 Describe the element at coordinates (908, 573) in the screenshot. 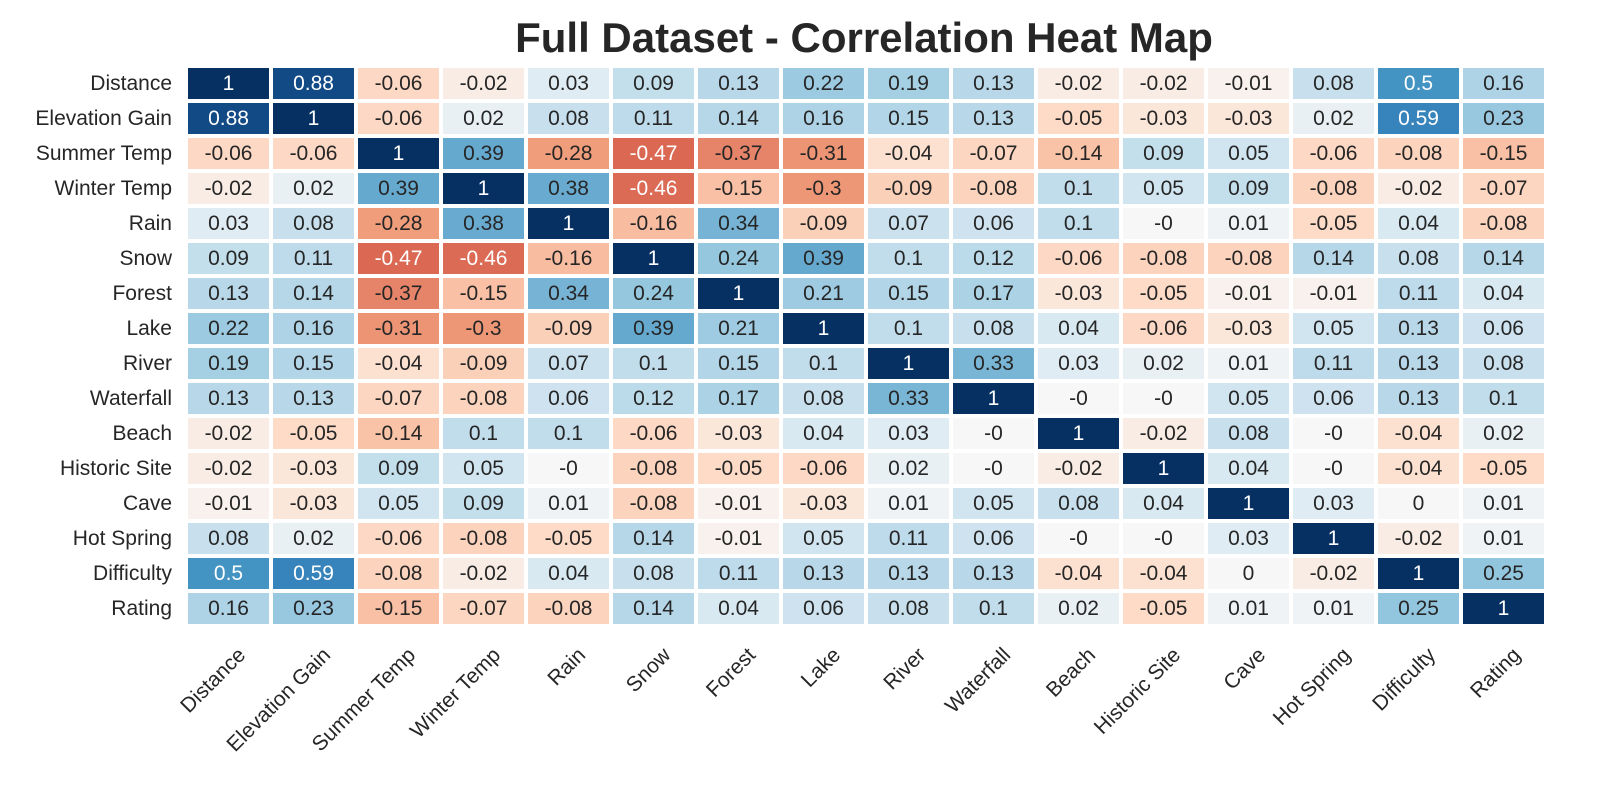

I see `heatmap-cell-difficulty-river` at that location.